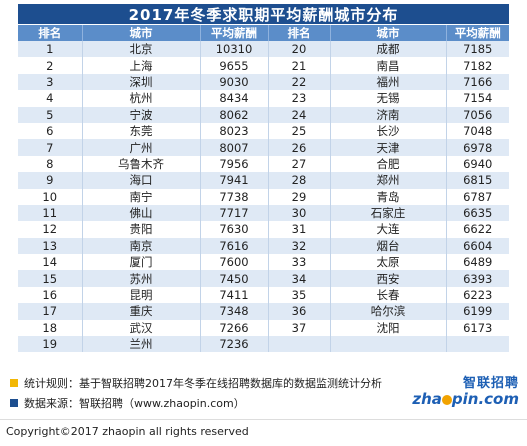  Describe the element at coordinates (50, 147) in the screenshot. I see `rank-cell: 7` at that location.